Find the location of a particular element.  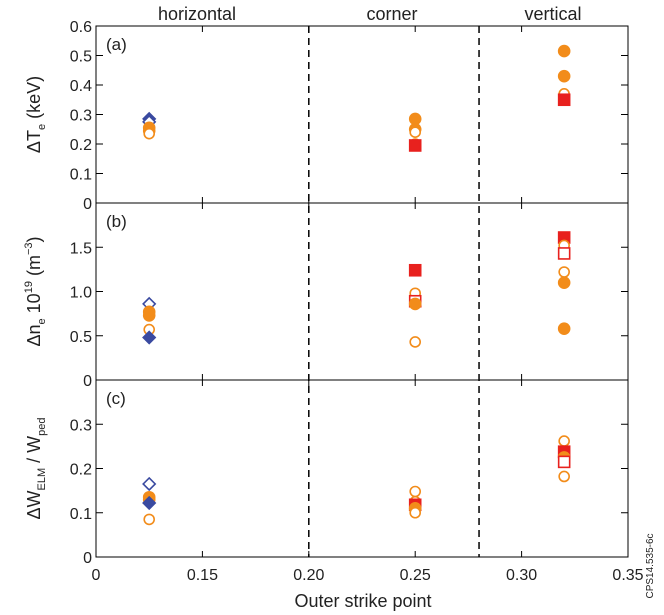

x-tick-labels: 0 0.15 0.20 0.25 0.30 0.35 is located at coordinates (368, 575).